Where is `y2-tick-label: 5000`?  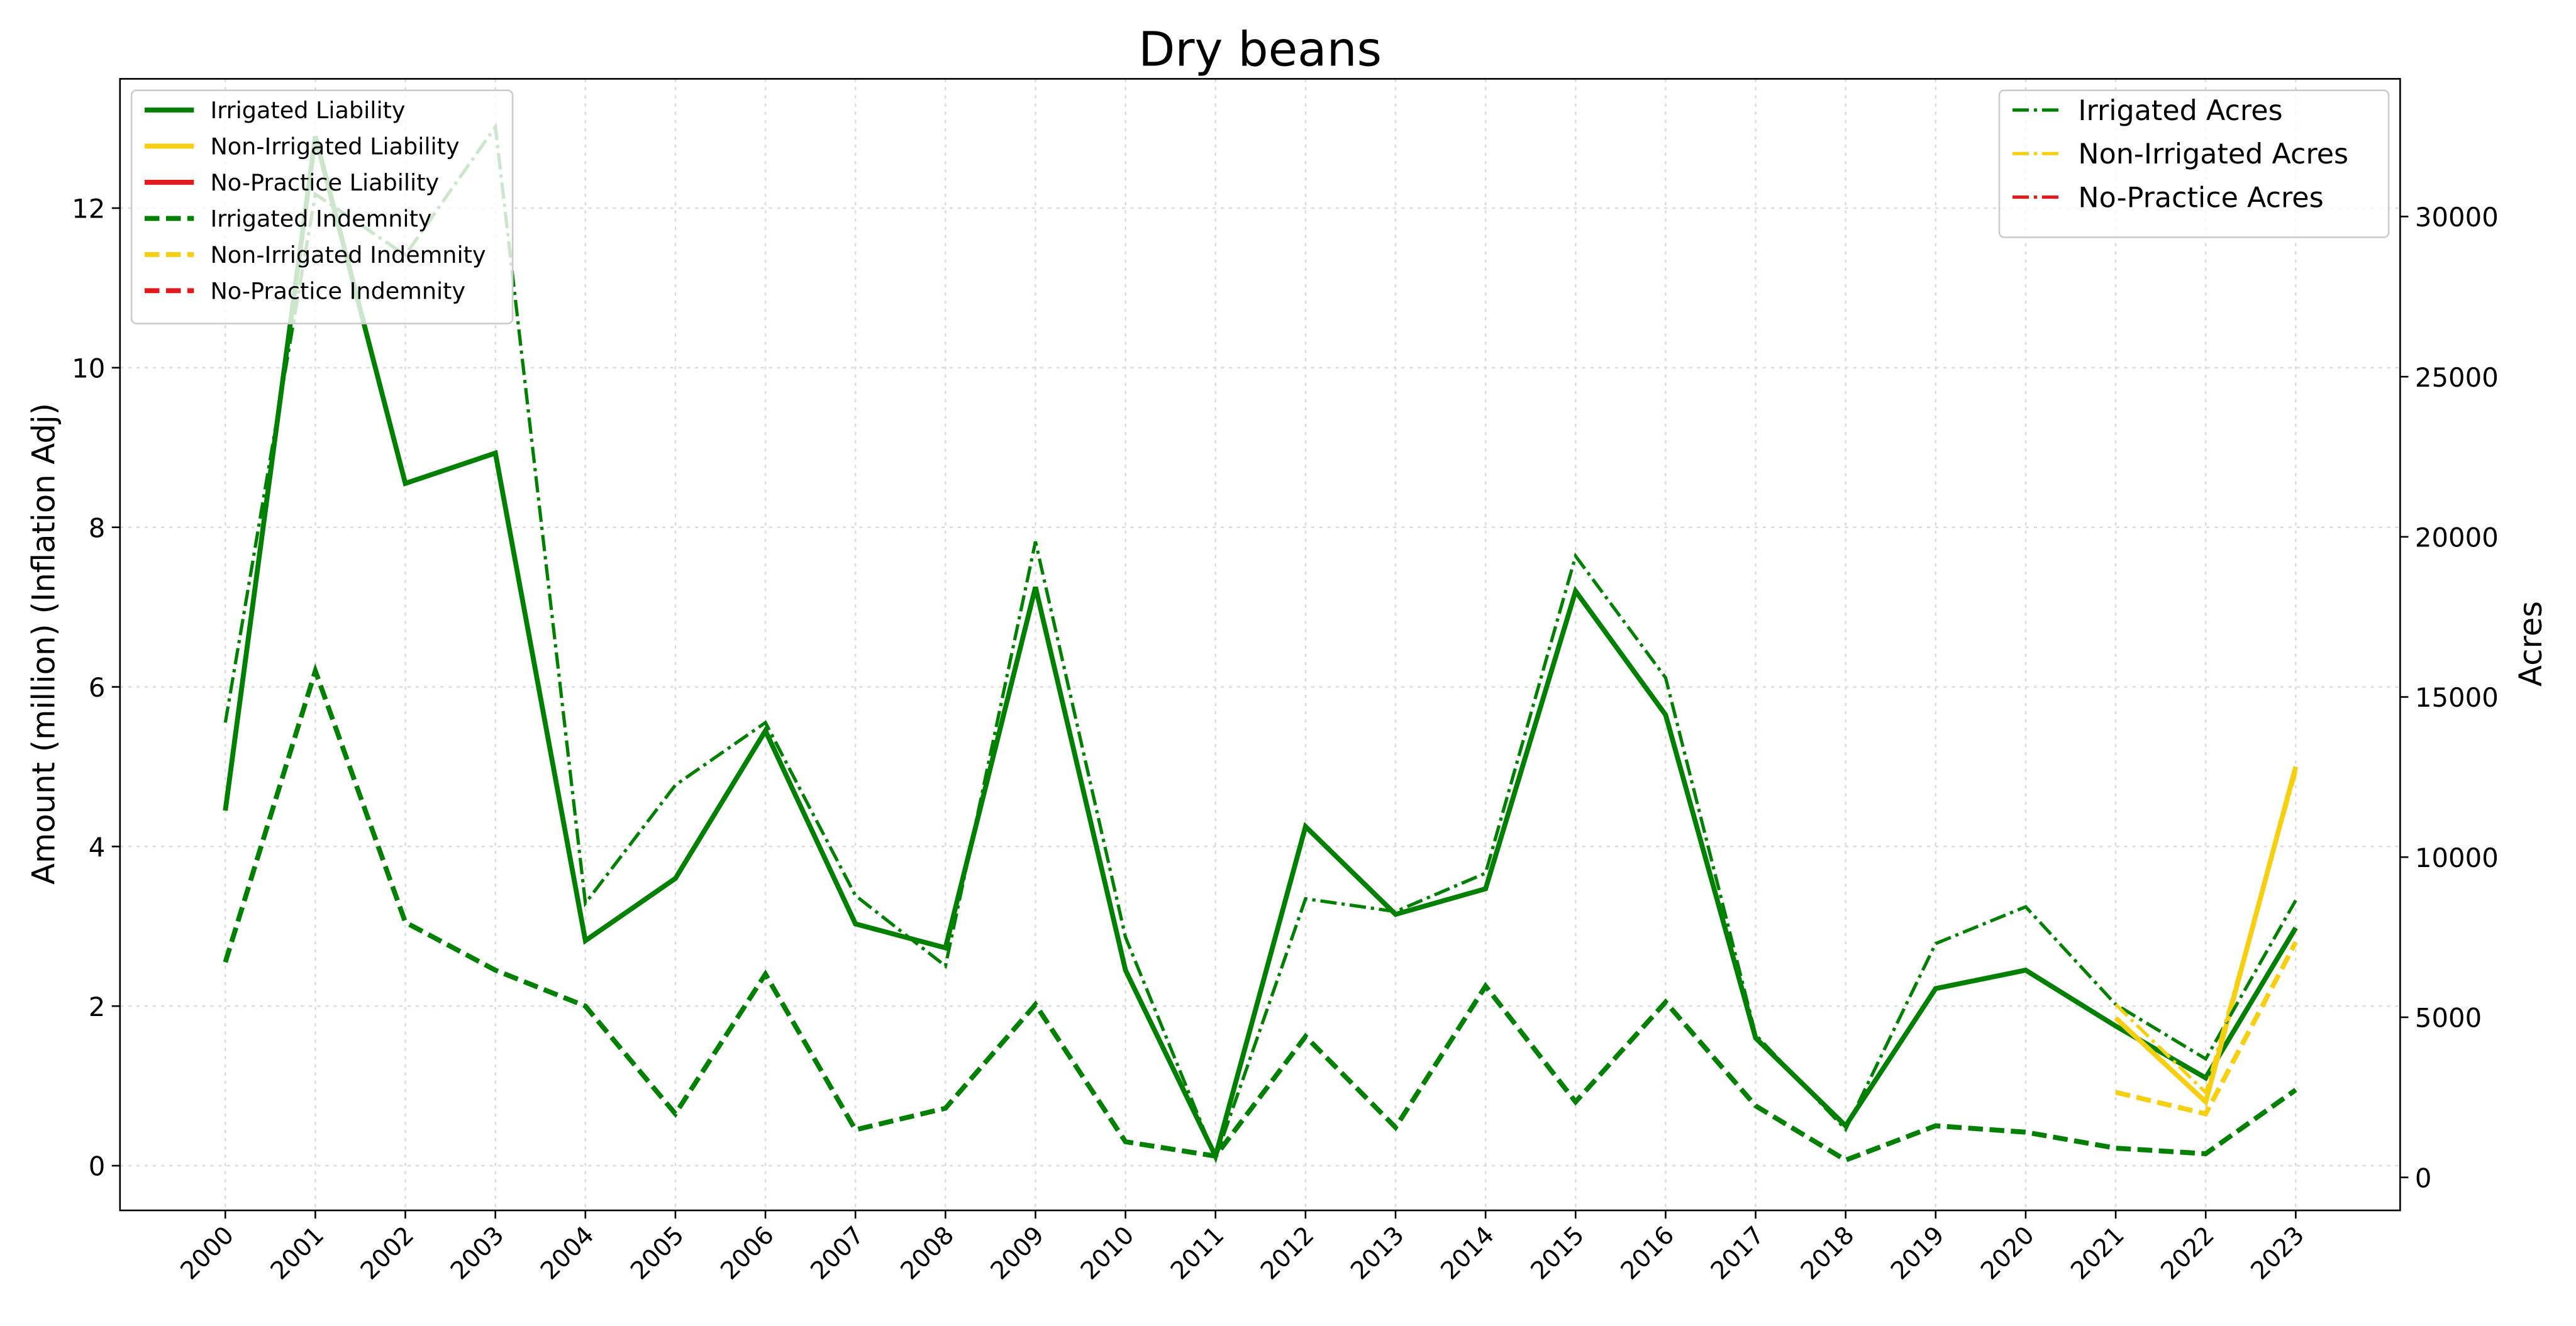
y2-tick-label: 5000 is located at coordinates (2448, 1018).